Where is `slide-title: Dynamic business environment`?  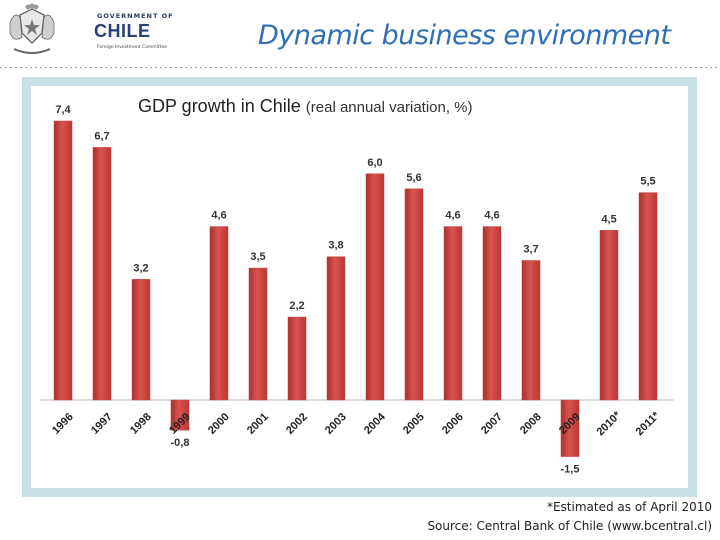
slide-title: Dynamic business environment is located at coordinates (464, 35).